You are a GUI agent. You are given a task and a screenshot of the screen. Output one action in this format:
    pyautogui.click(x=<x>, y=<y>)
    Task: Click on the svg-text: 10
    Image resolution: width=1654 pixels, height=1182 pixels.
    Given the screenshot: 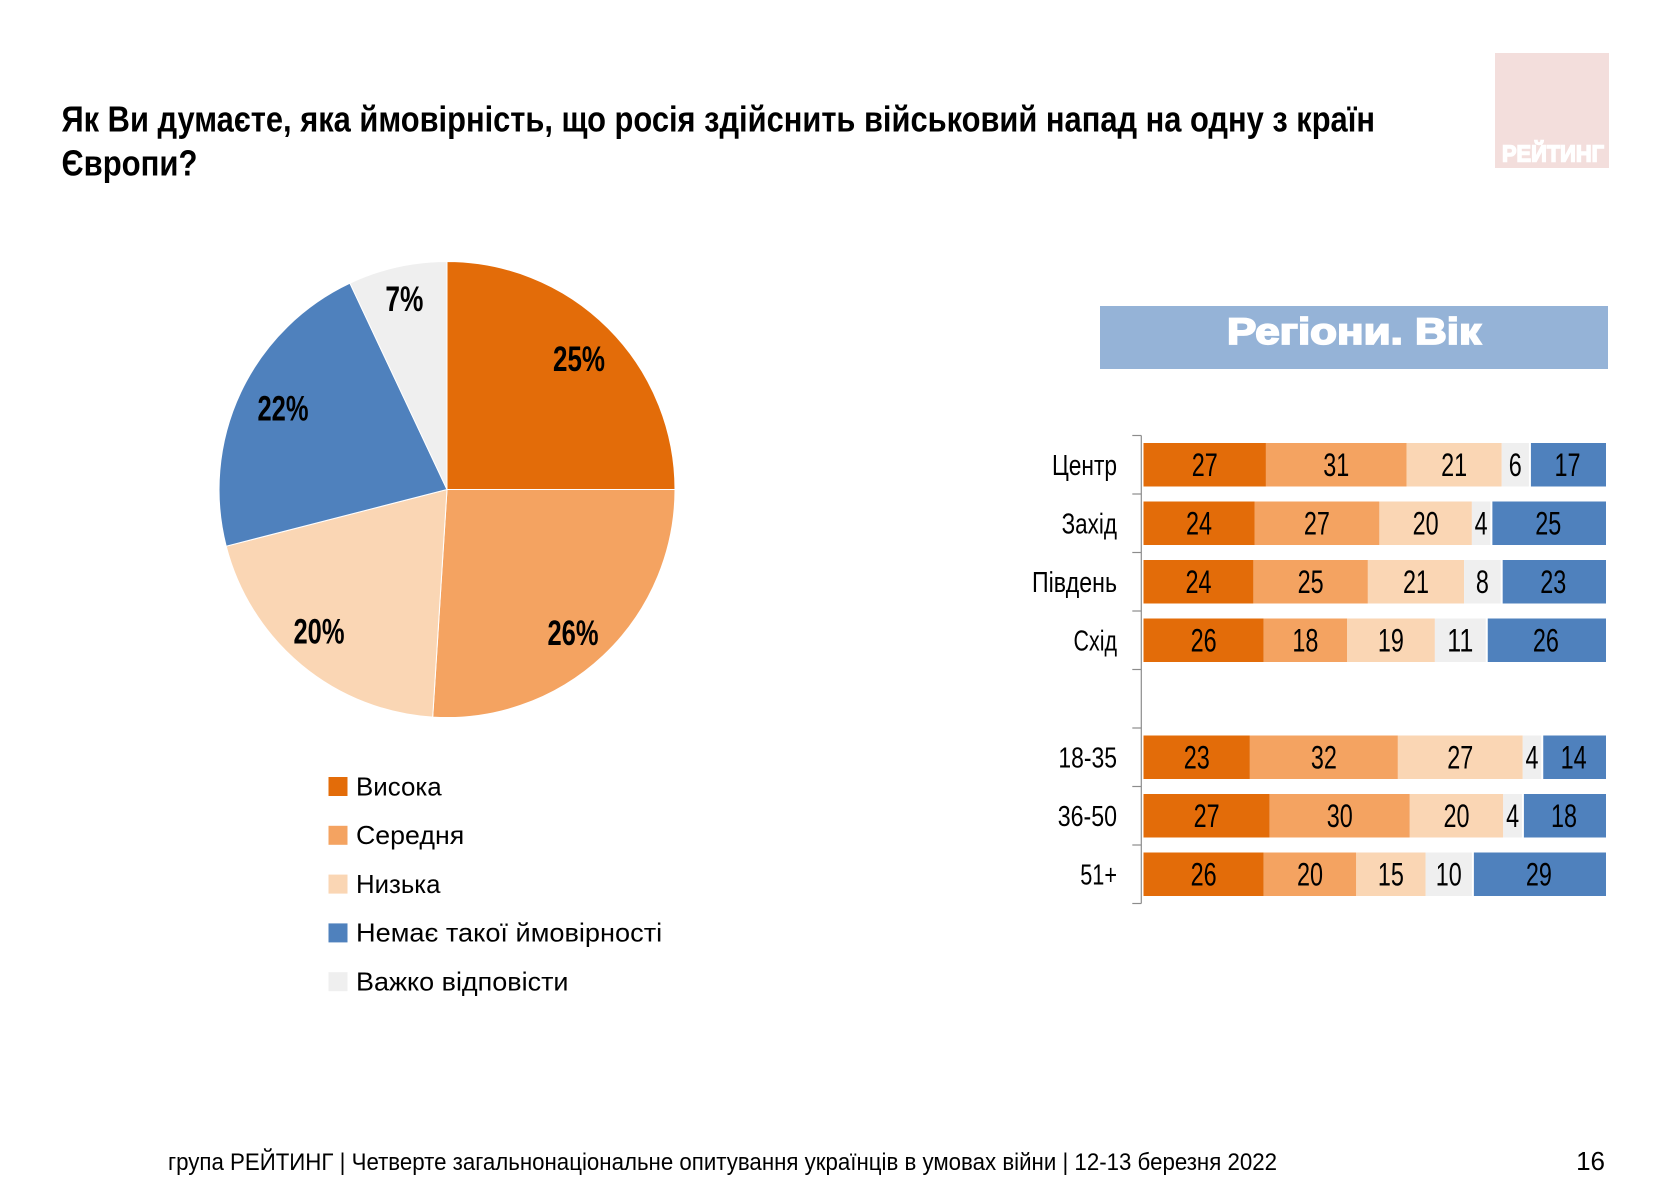 What is the action you would take?
    pyautogui.click(x=1449, y=875)
    